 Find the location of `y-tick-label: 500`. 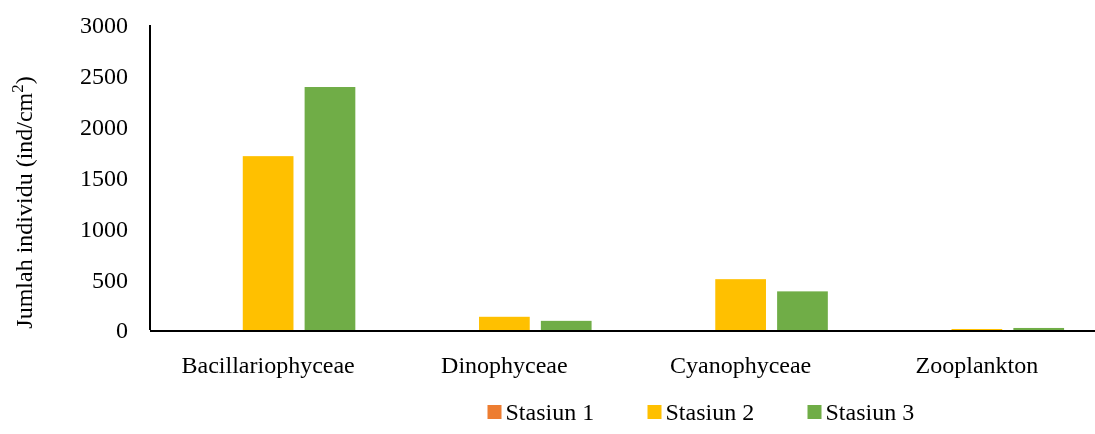

y-tick-label: 500 is located at coordinates (110, 279).